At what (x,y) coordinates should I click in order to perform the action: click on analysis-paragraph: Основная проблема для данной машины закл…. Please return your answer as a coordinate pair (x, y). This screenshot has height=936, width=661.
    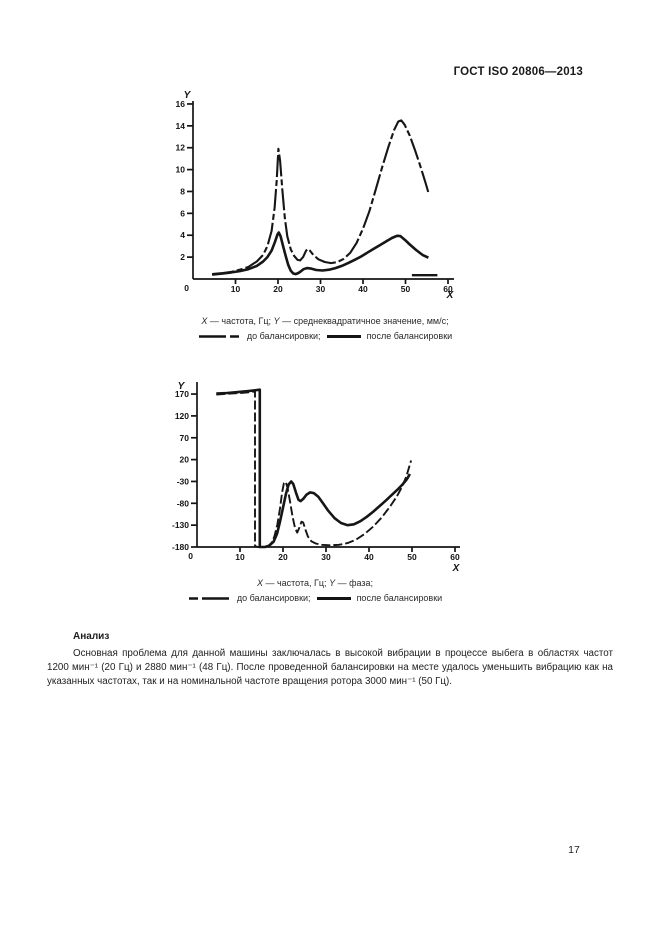
    Looking at the image, I should click on (330, 667).